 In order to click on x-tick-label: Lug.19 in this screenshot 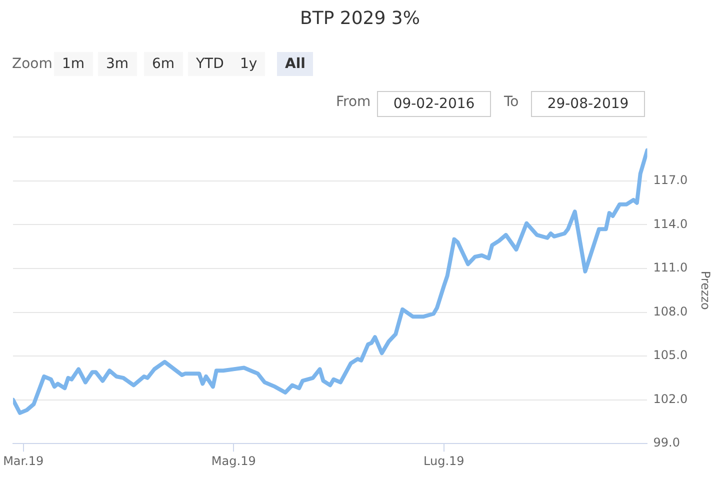, I will do `click(443, 461)`.